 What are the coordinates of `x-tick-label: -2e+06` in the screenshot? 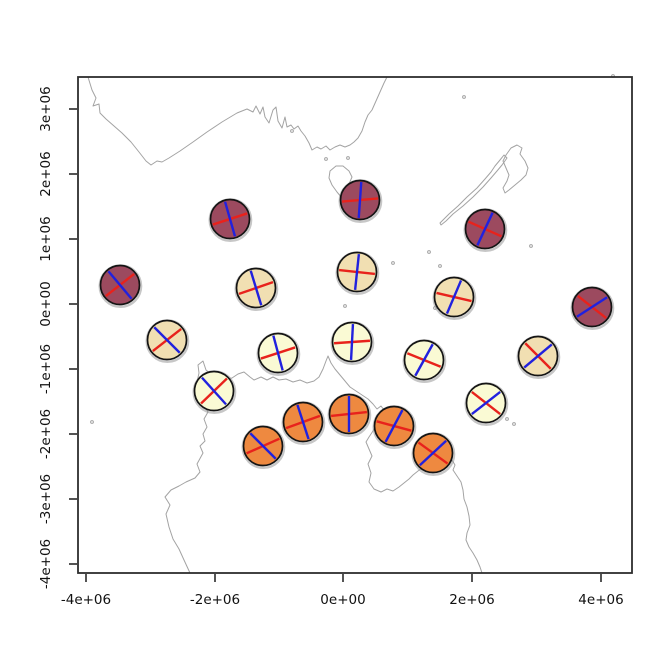 It's located at (215, 600).